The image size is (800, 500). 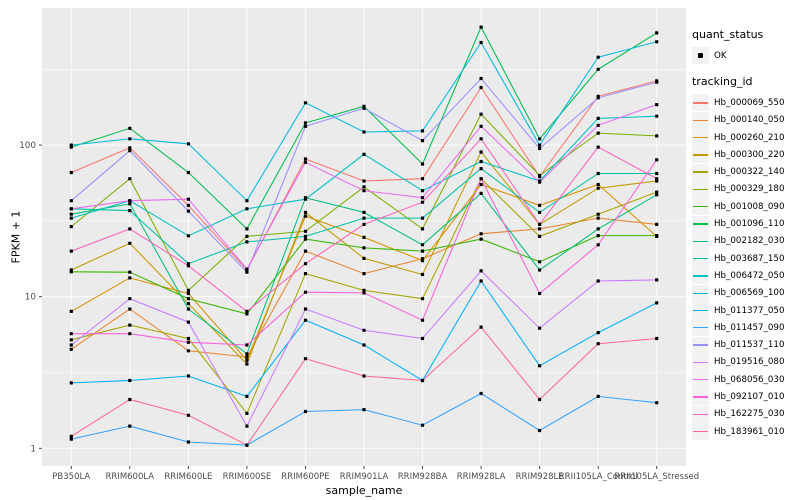 What do you see at coordinates (33, 449) in the screenshot?
I see `y-tick-label: 1` at bounding box center [33, 449].